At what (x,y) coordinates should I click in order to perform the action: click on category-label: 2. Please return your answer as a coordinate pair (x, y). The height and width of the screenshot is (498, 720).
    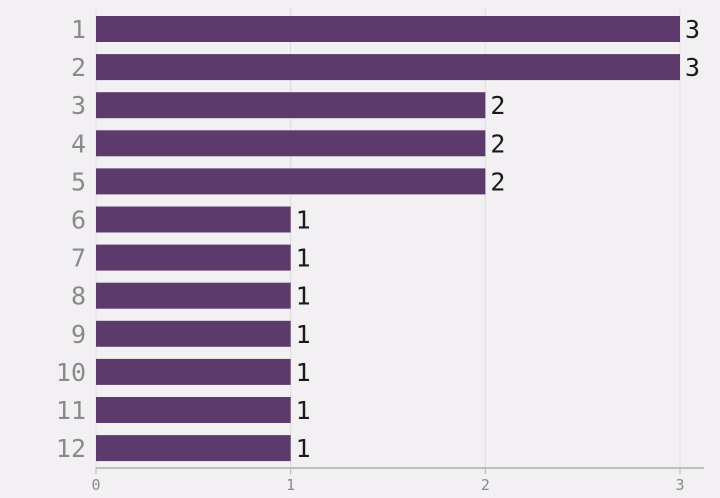
    Looking at the image, I should click on (78, 67).